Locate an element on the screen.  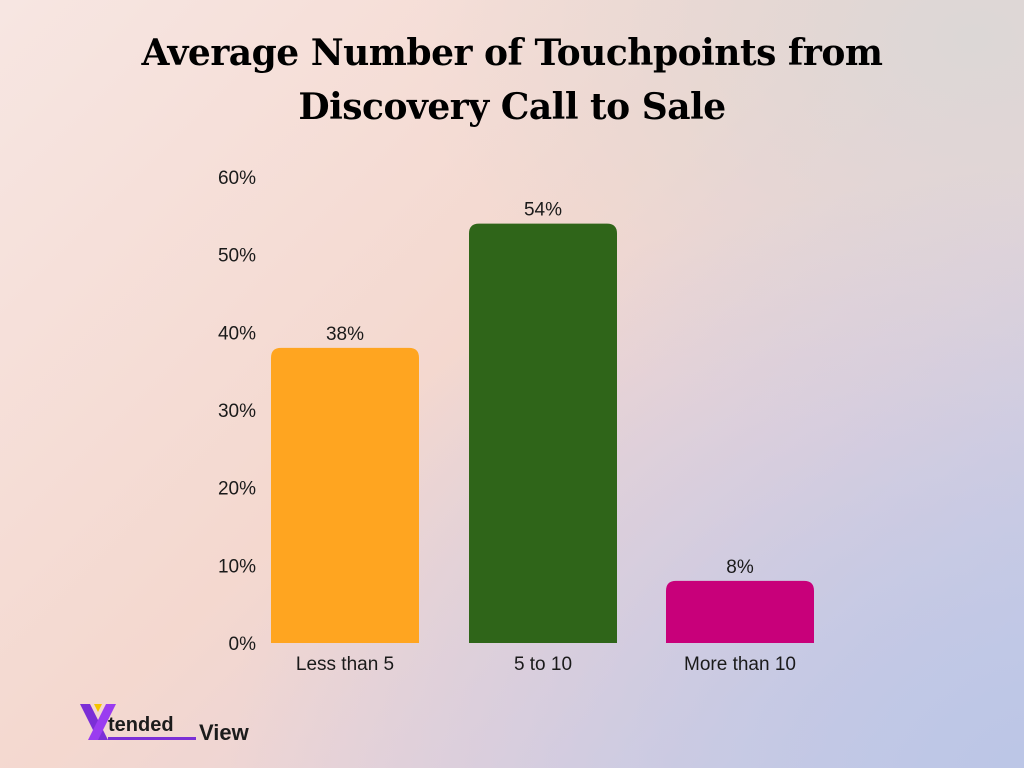
logo-text-tended: tended is located at coordinates (141, 725).